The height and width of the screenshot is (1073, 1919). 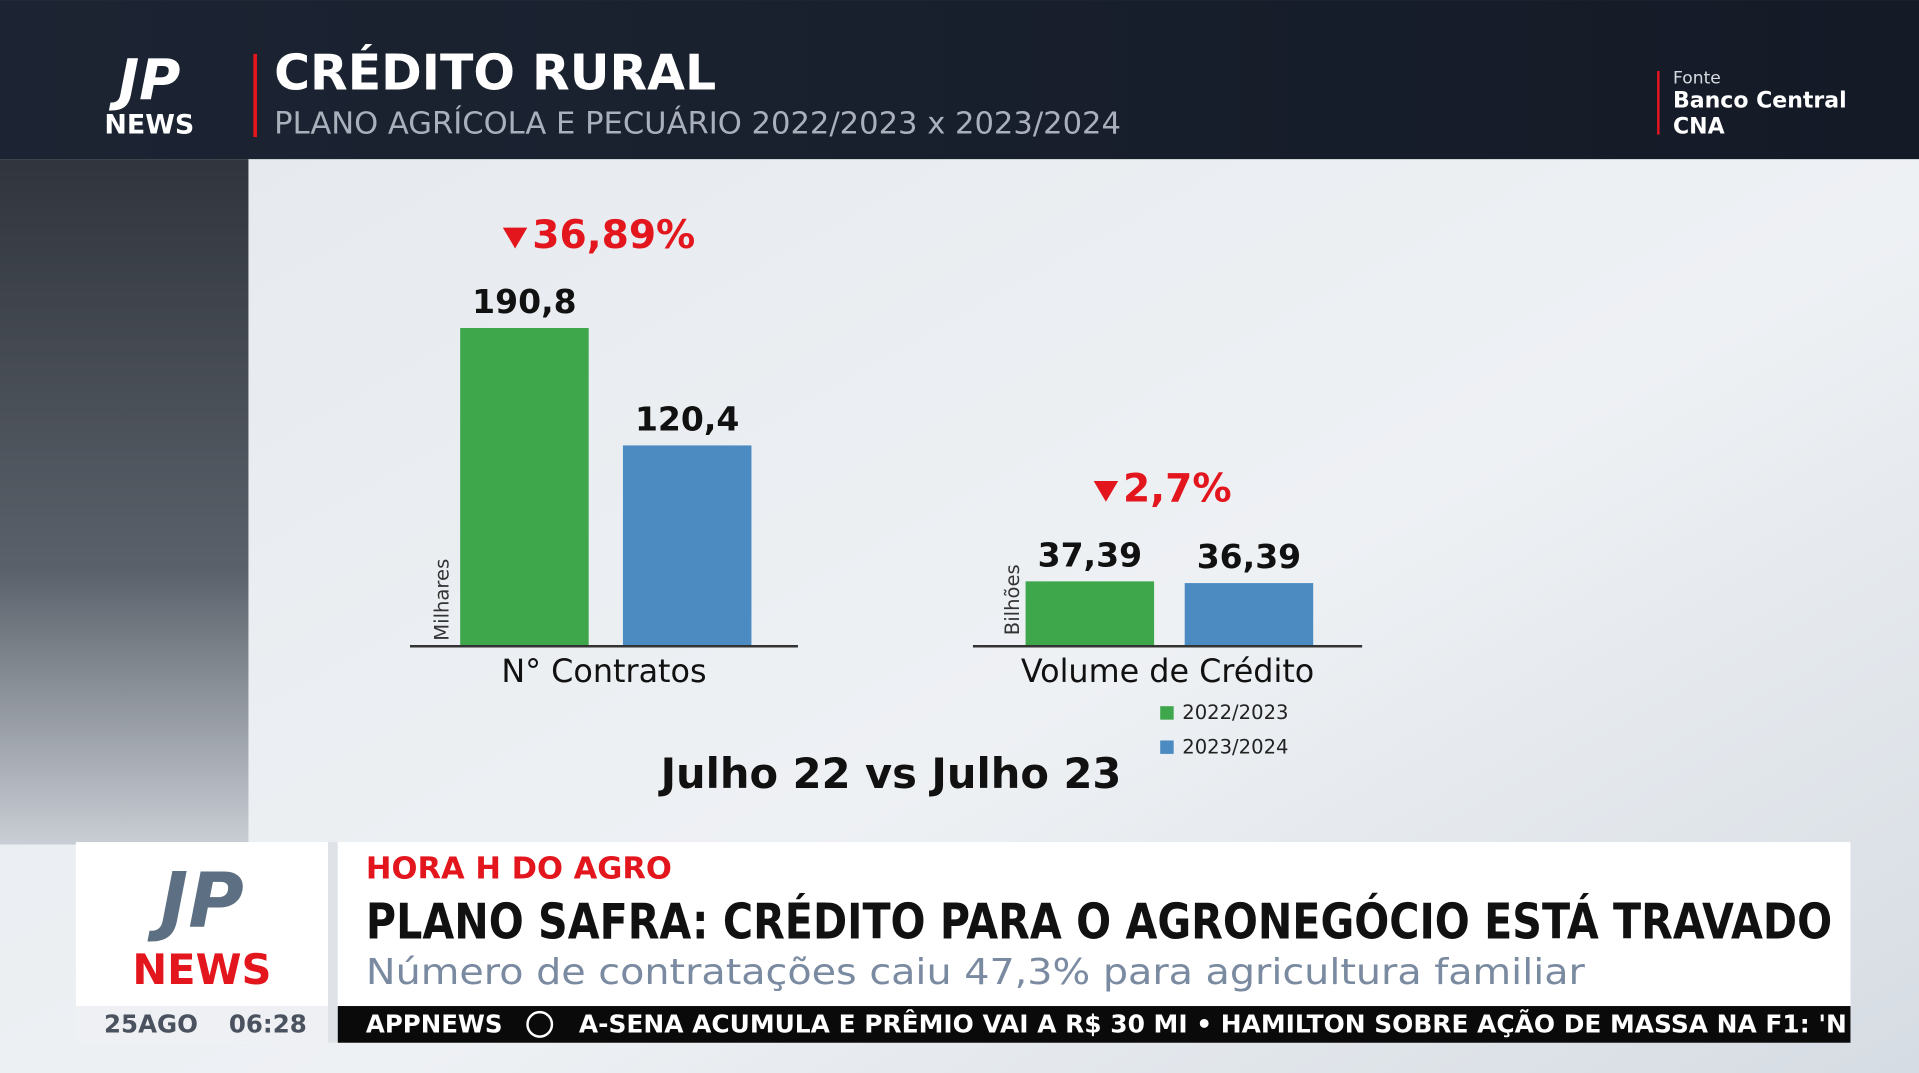 I want to click on annotation: 36,89%, so click(x=613, y=235).